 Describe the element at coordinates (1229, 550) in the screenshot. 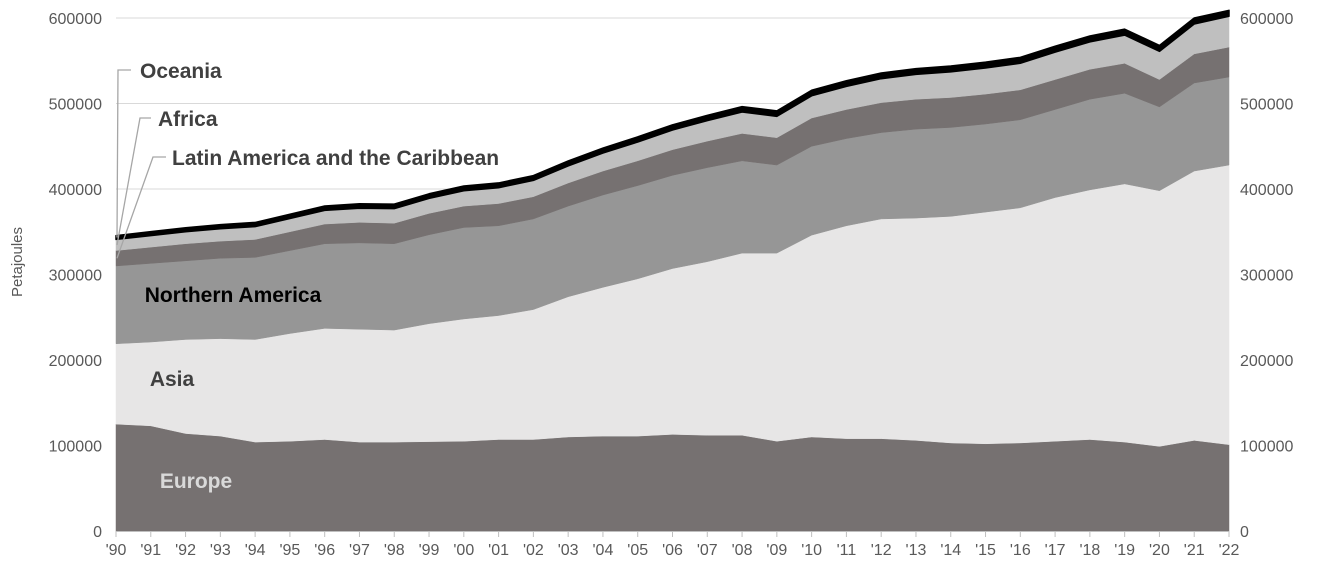

I see `x-tick-label: '22` at that location.